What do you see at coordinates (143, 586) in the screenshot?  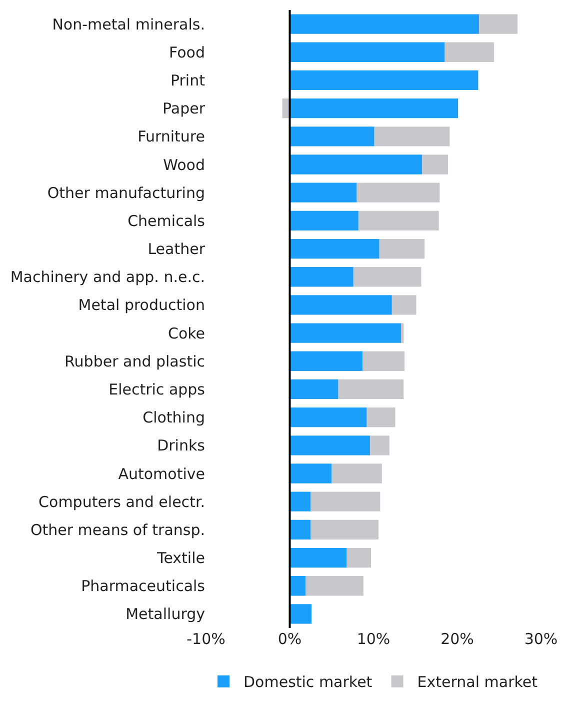 I see `y-tick-label: Pharmaceuticals` at bounding box center [143, 586].